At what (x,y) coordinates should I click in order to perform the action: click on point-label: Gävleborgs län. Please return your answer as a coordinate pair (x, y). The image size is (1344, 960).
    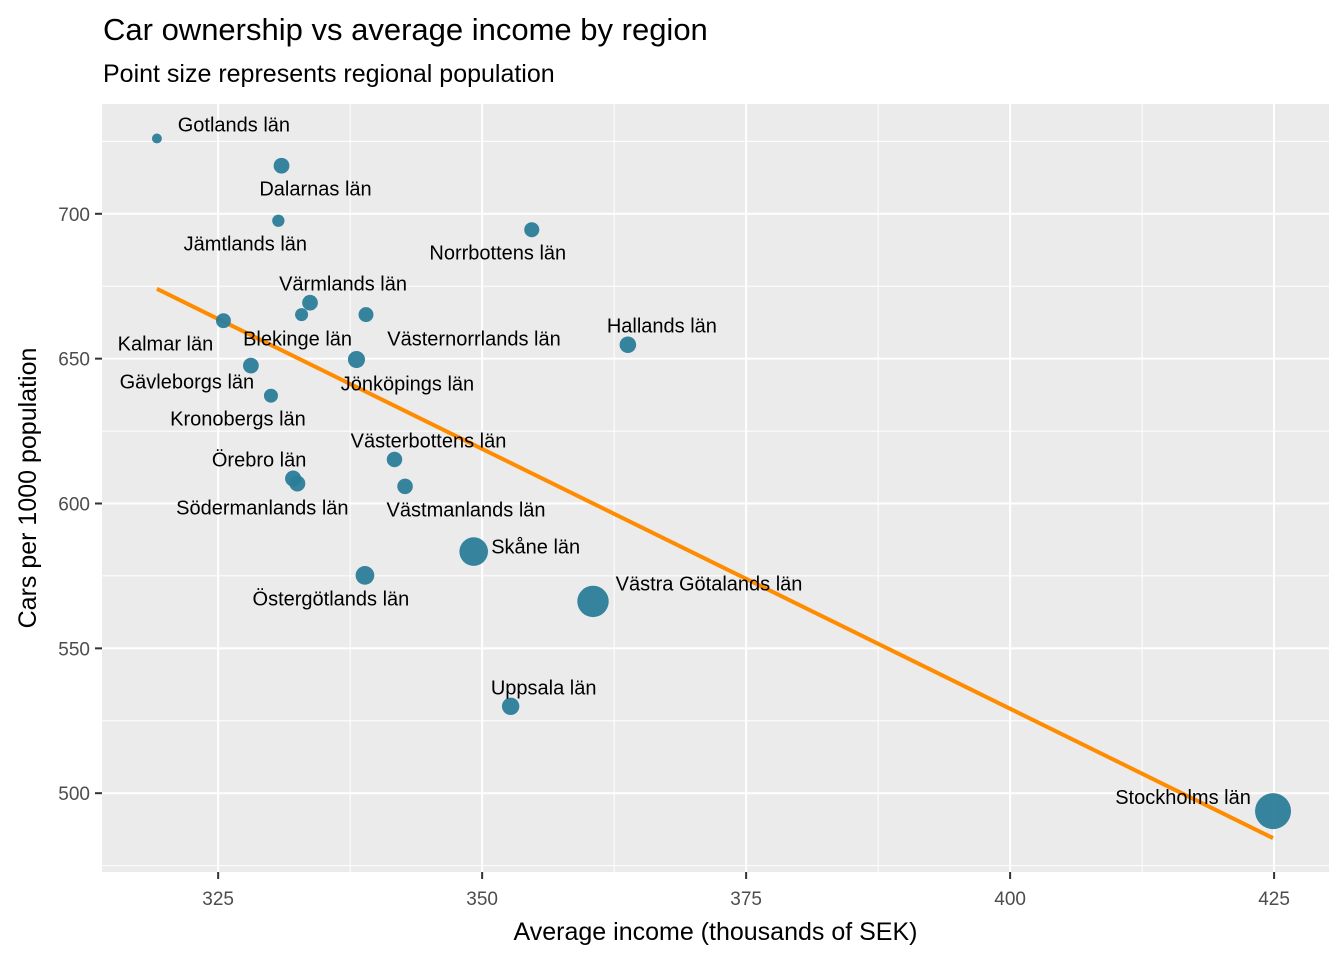
    Looking at the image, I should click on (187, 383).